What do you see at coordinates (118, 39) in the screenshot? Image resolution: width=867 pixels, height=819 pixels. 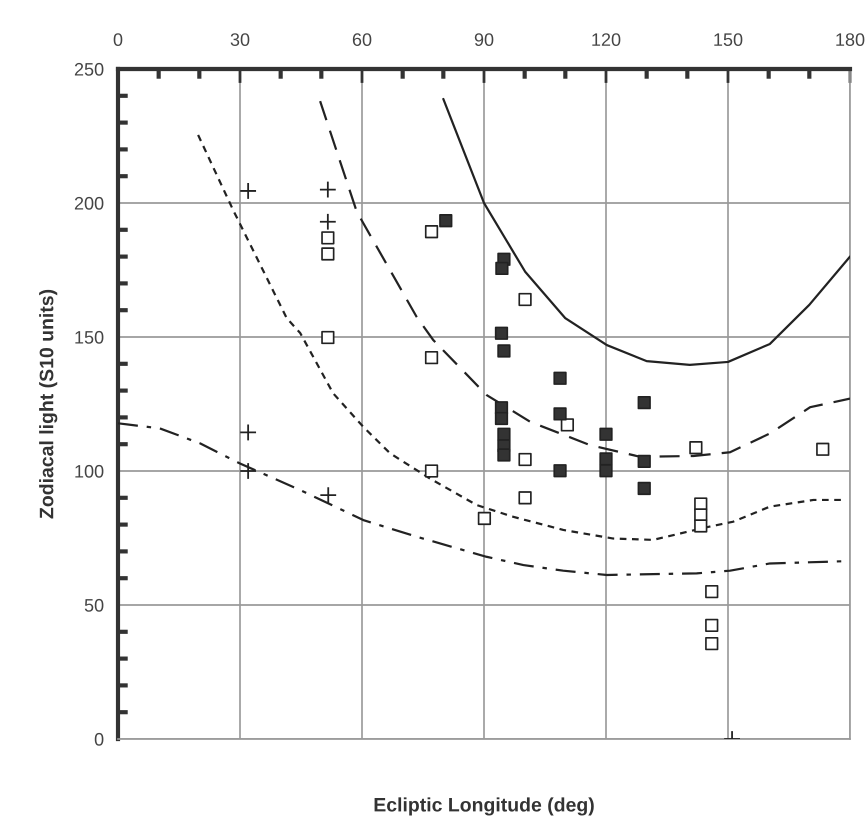 I see `x-tick-label: 0` at bounding box center [118, 39].